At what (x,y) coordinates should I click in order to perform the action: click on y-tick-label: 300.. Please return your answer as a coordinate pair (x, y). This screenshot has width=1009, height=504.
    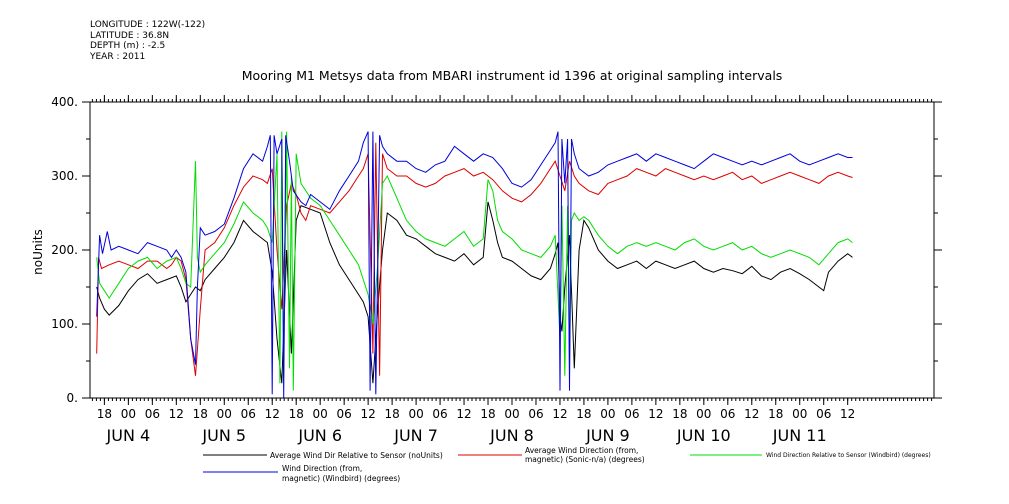
    Looking at the image, I should click on (64, 176).